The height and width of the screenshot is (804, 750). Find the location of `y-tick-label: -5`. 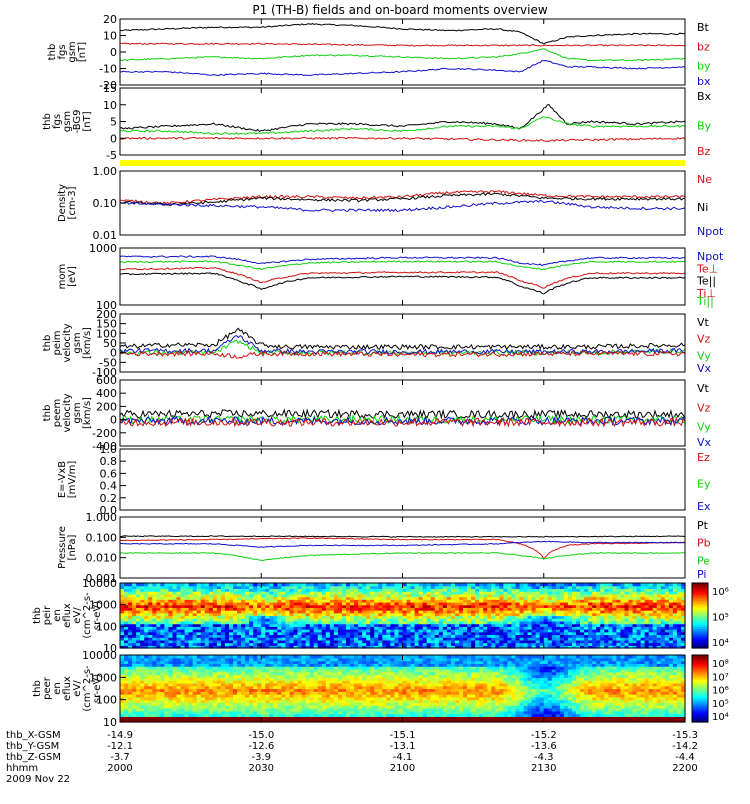

y-tick-label: -5 is located at coordinates (111, 155).